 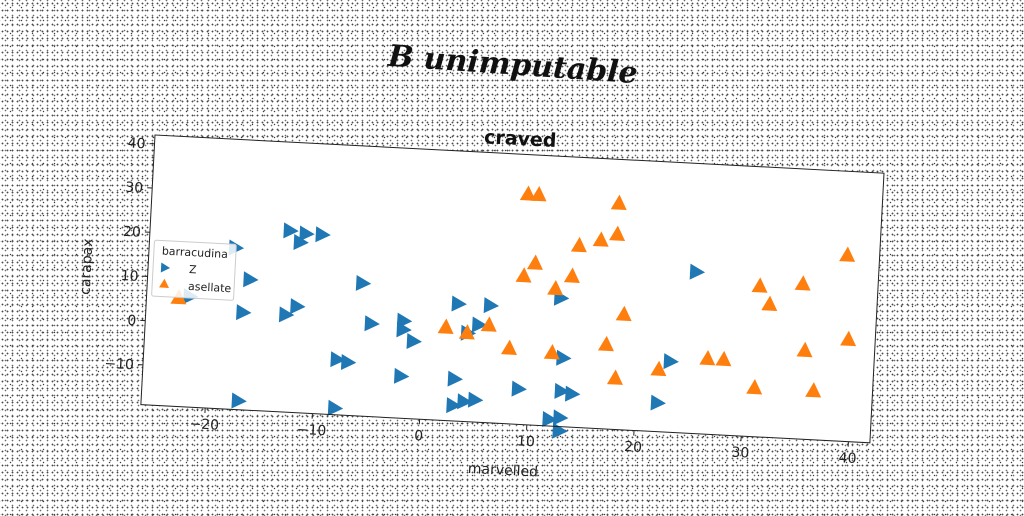 What do you see at coordinates (136, 143) in the screenshot?
I see `y-tick-label: 40` at bounding box center [136, 143].